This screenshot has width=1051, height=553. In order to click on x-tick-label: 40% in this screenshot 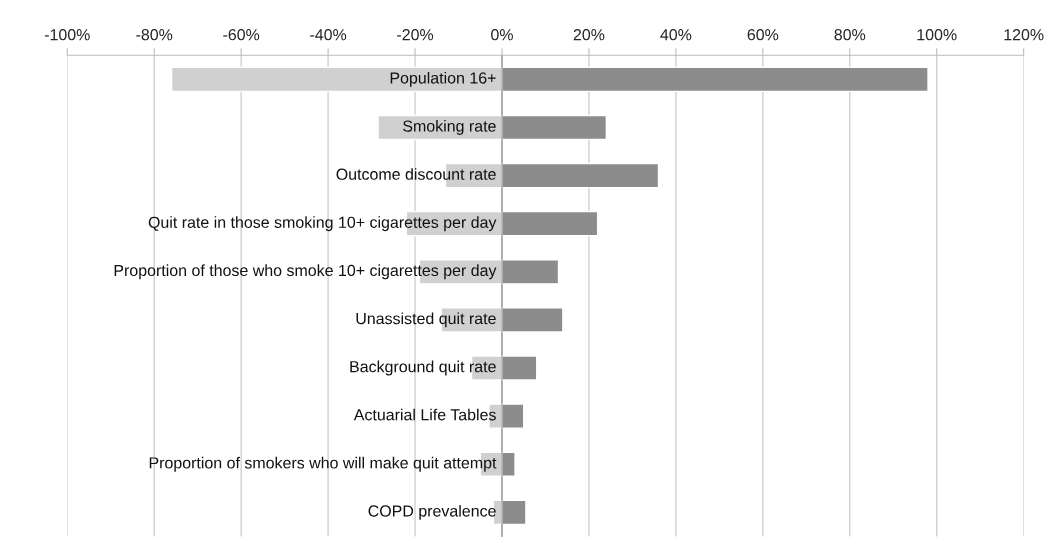, I will do `click(676, 35)`.